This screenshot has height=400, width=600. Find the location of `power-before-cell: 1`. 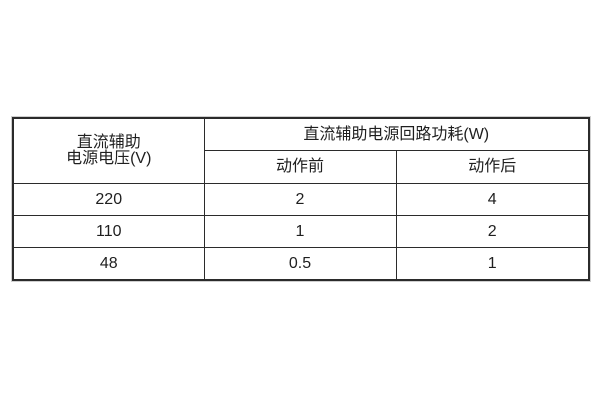

power-before-cell: 1 is located at coordinates (300, 231).